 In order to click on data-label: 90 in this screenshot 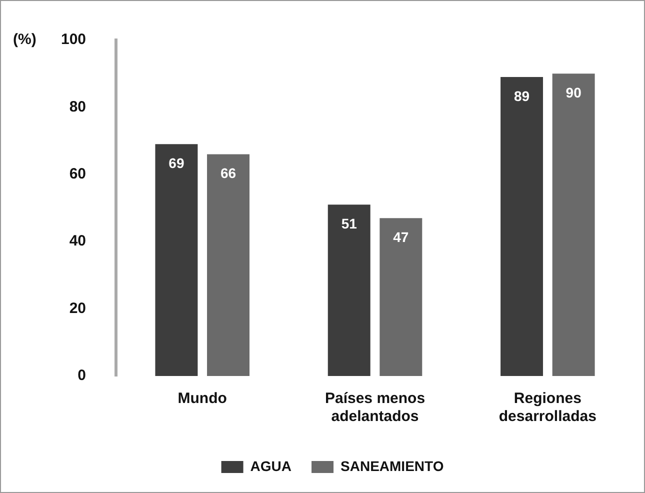, I will do `click(574, 92)`.